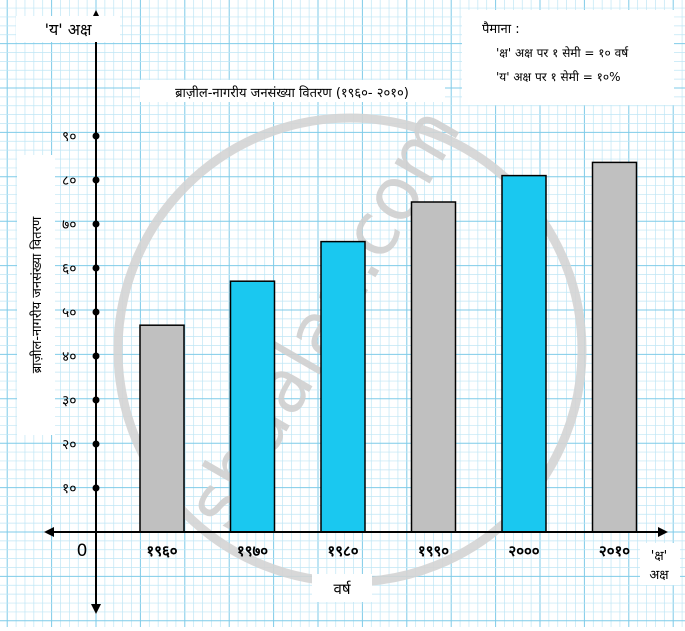 This screenshot has width=685, height=631. I want to click on y-axis-label: ब्राज़ील-नागरीय जनसंख्या वितरण, so click(37, 294).